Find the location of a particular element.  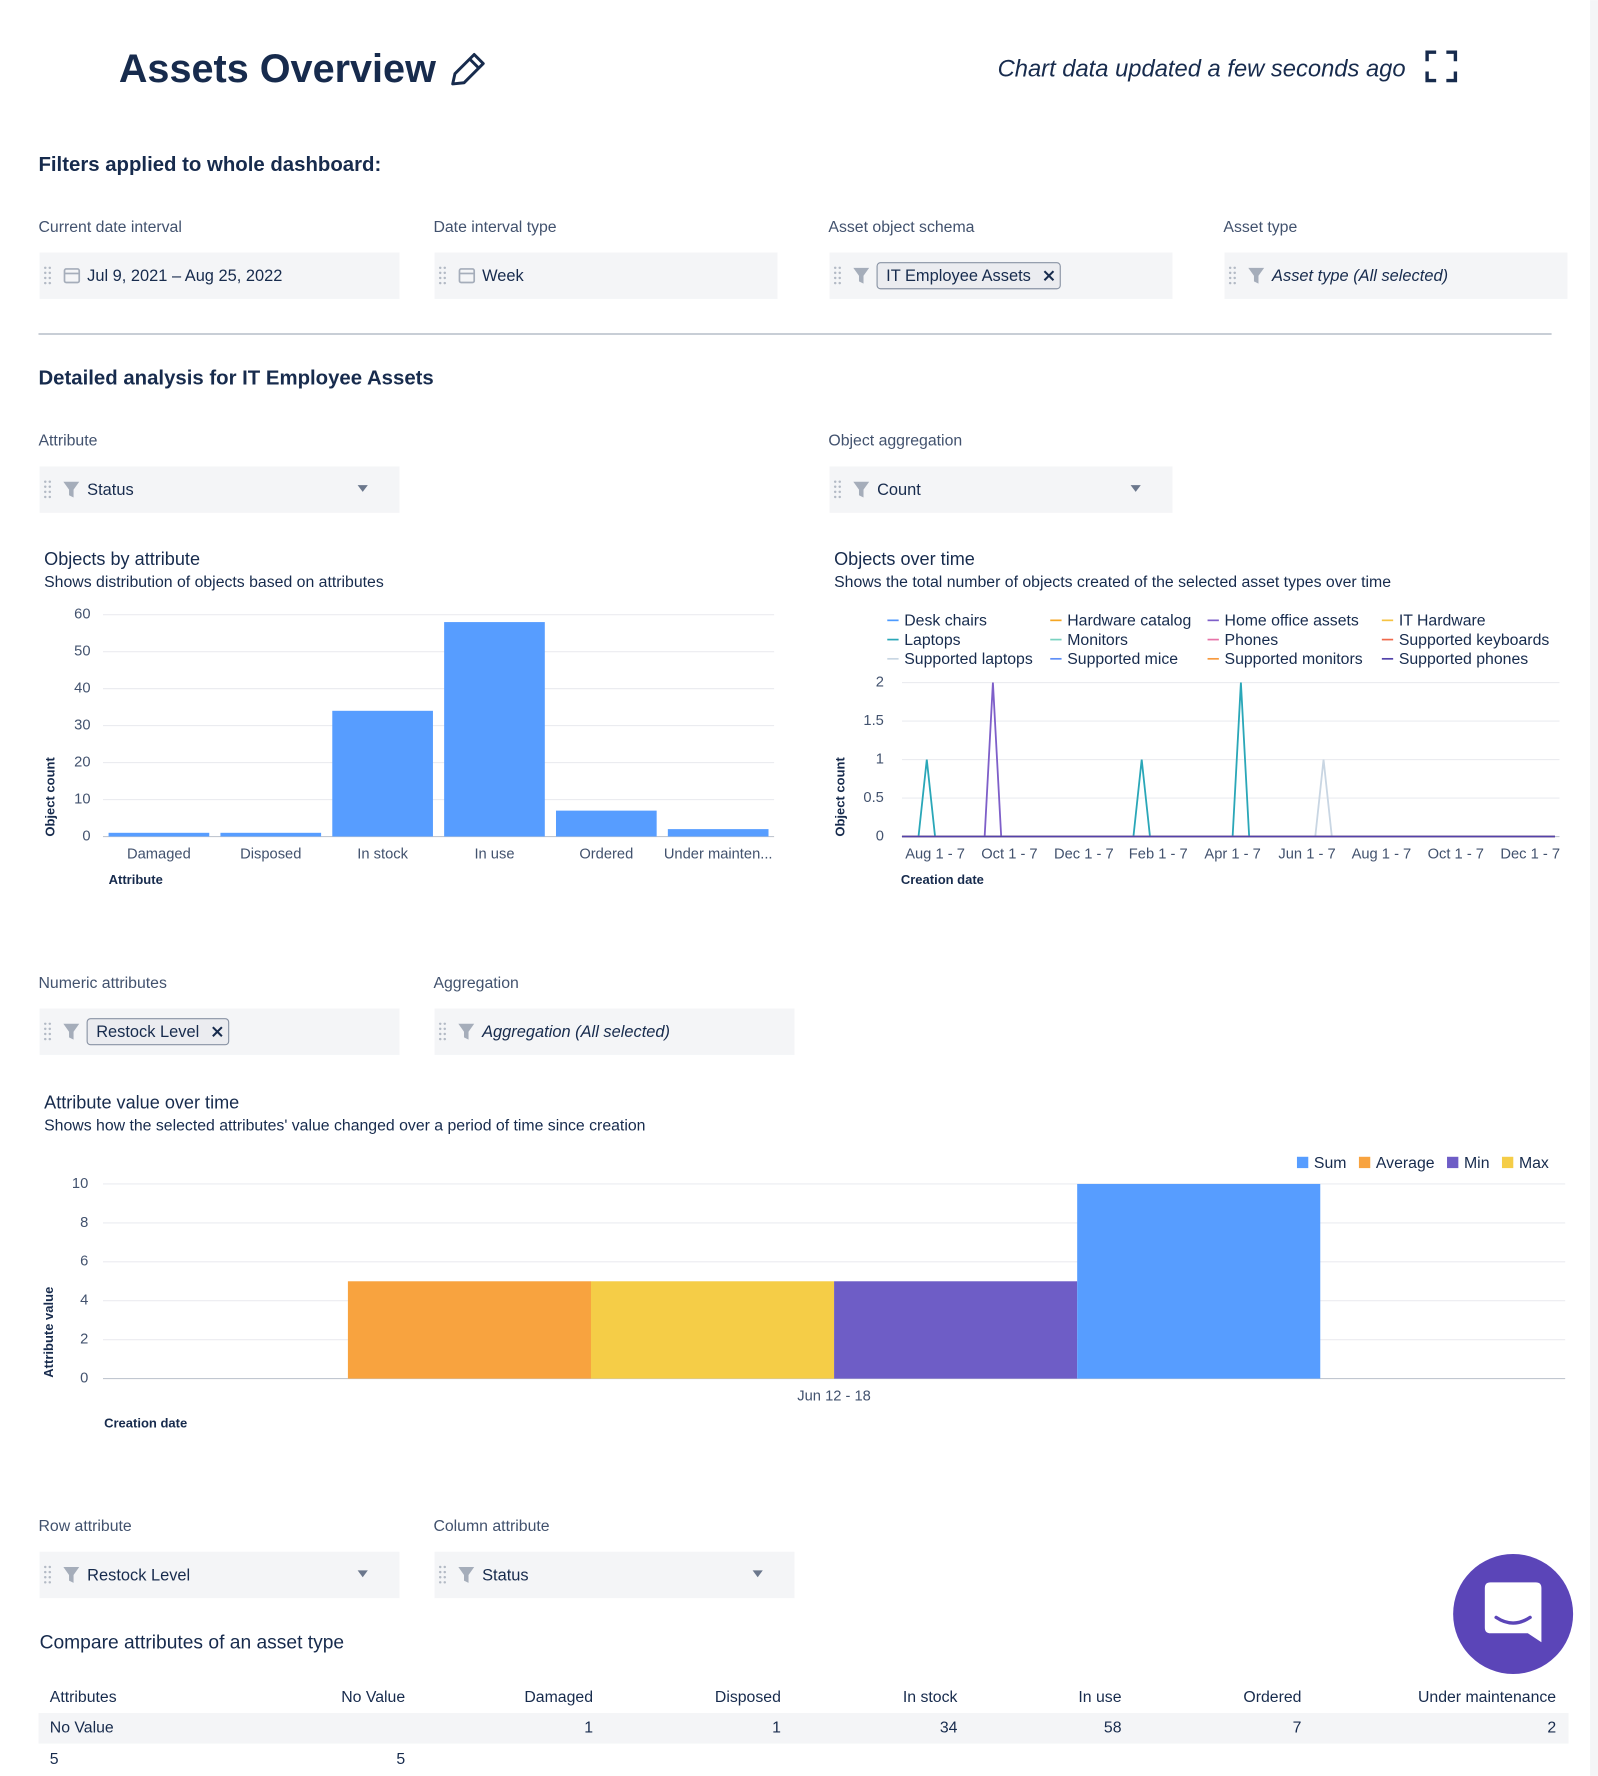

legend-item: Supported laptops is located at coordinates (960, 659).